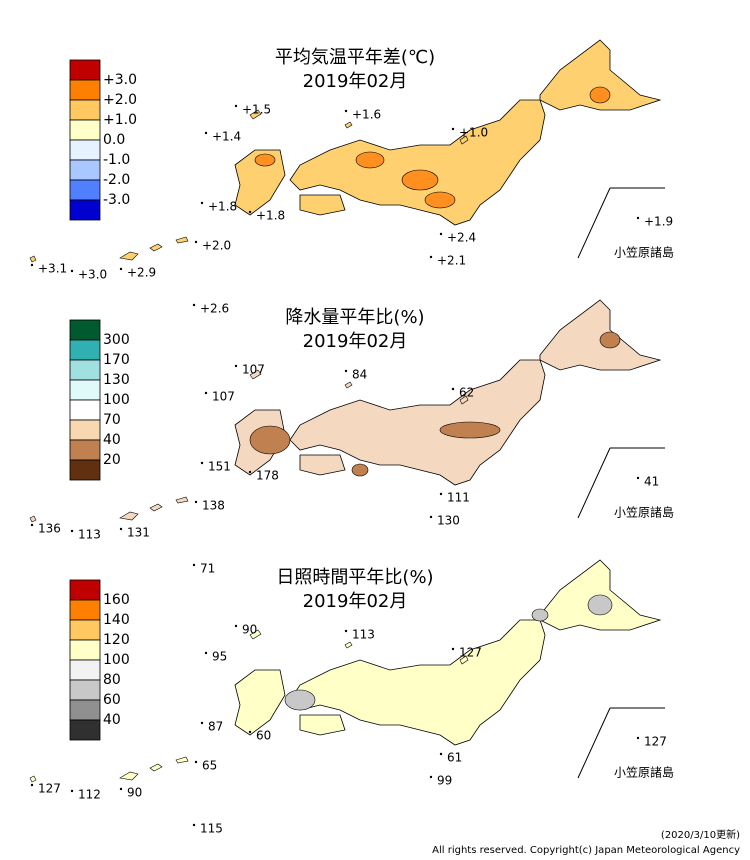  Describe the element at coordinates (355, 57) in the screenshot. I see `panel-title: 平均気温平年差(℃)` at that location.